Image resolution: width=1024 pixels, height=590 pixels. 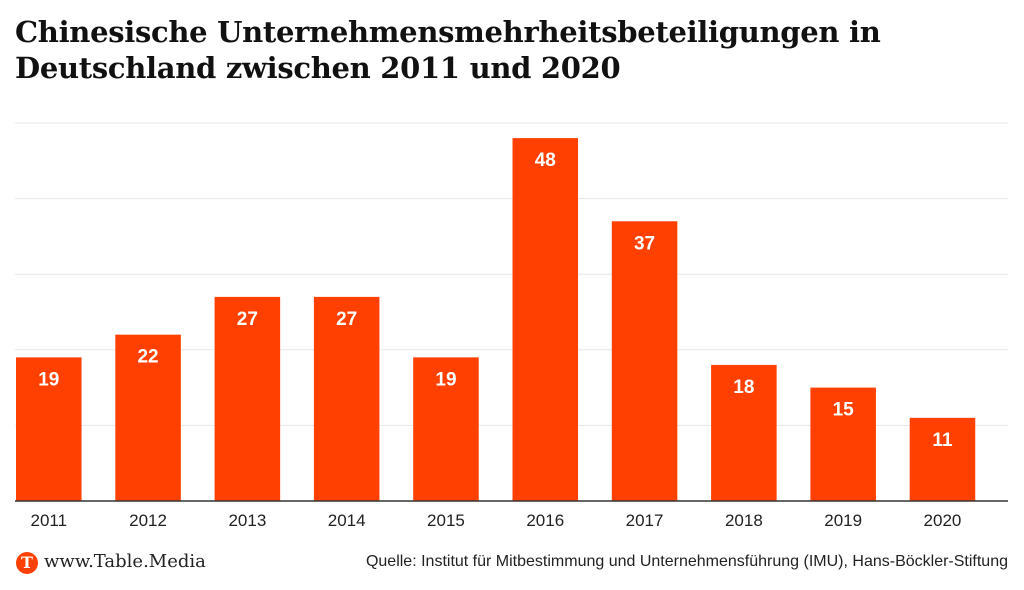 What do you see at coordinates (495, 520) in the screenshot?
I see `x-tick-labels: 2011 2012 2013 2014 2015 2016 2017 2018 2019 2020` at bounding box center [495, 520].